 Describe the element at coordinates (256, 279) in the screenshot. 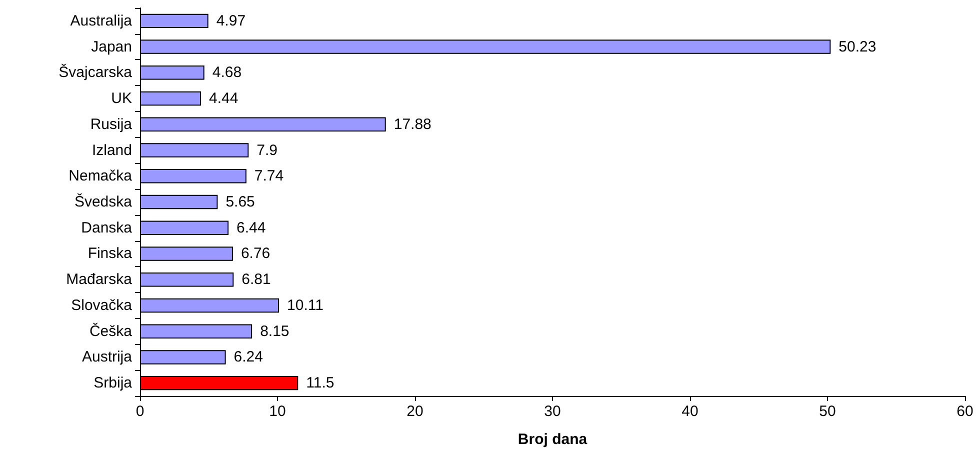

I see `data-label: 6.81` at that location.